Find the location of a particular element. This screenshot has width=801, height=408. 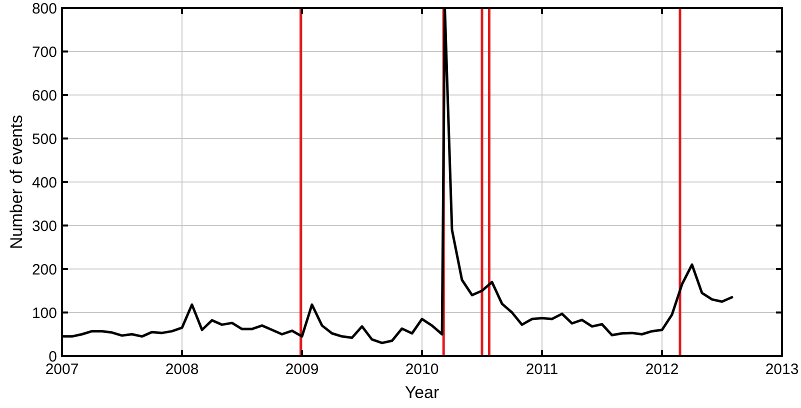

y-tick-label: 400 is located at coordinates (44, 183).